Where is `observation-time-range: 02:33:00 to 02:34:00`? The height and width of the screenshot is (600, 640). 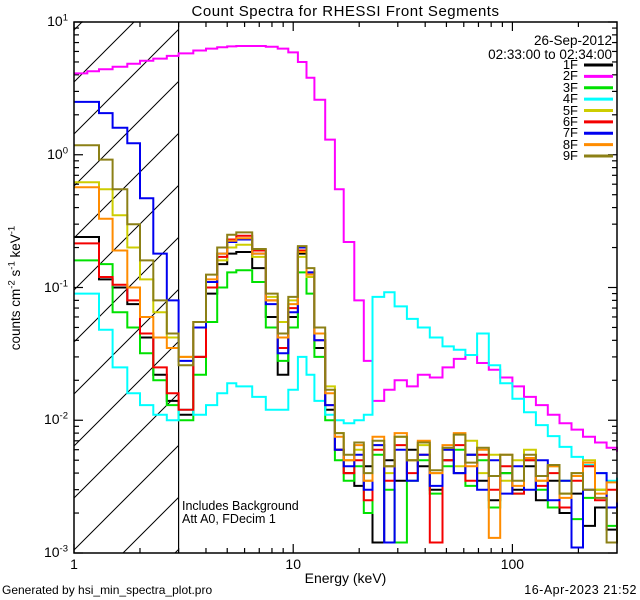 observation-time-range: 02:33:00 to 02:34:00 is located at coordinates (550, 54).